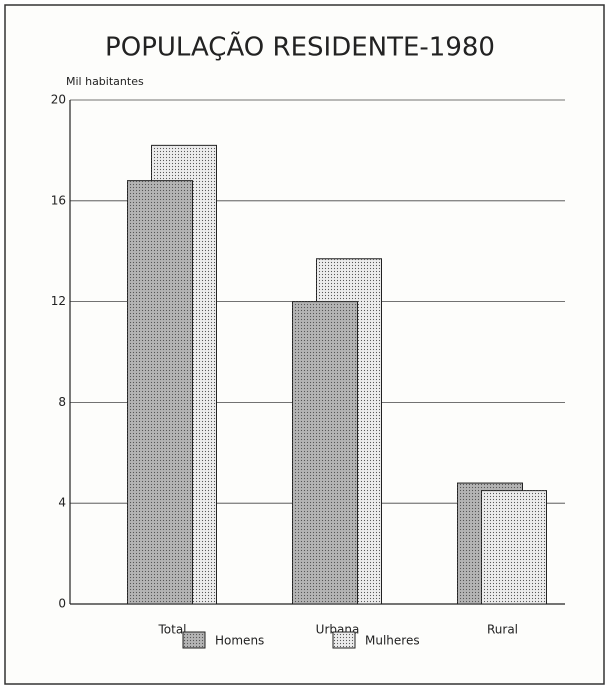 Image resolution: width=610 pixels, height=689 pixels. Describe the element at coordinates (502, 630) in the screenshot. I see `x-tick-label: Rural` at that location.